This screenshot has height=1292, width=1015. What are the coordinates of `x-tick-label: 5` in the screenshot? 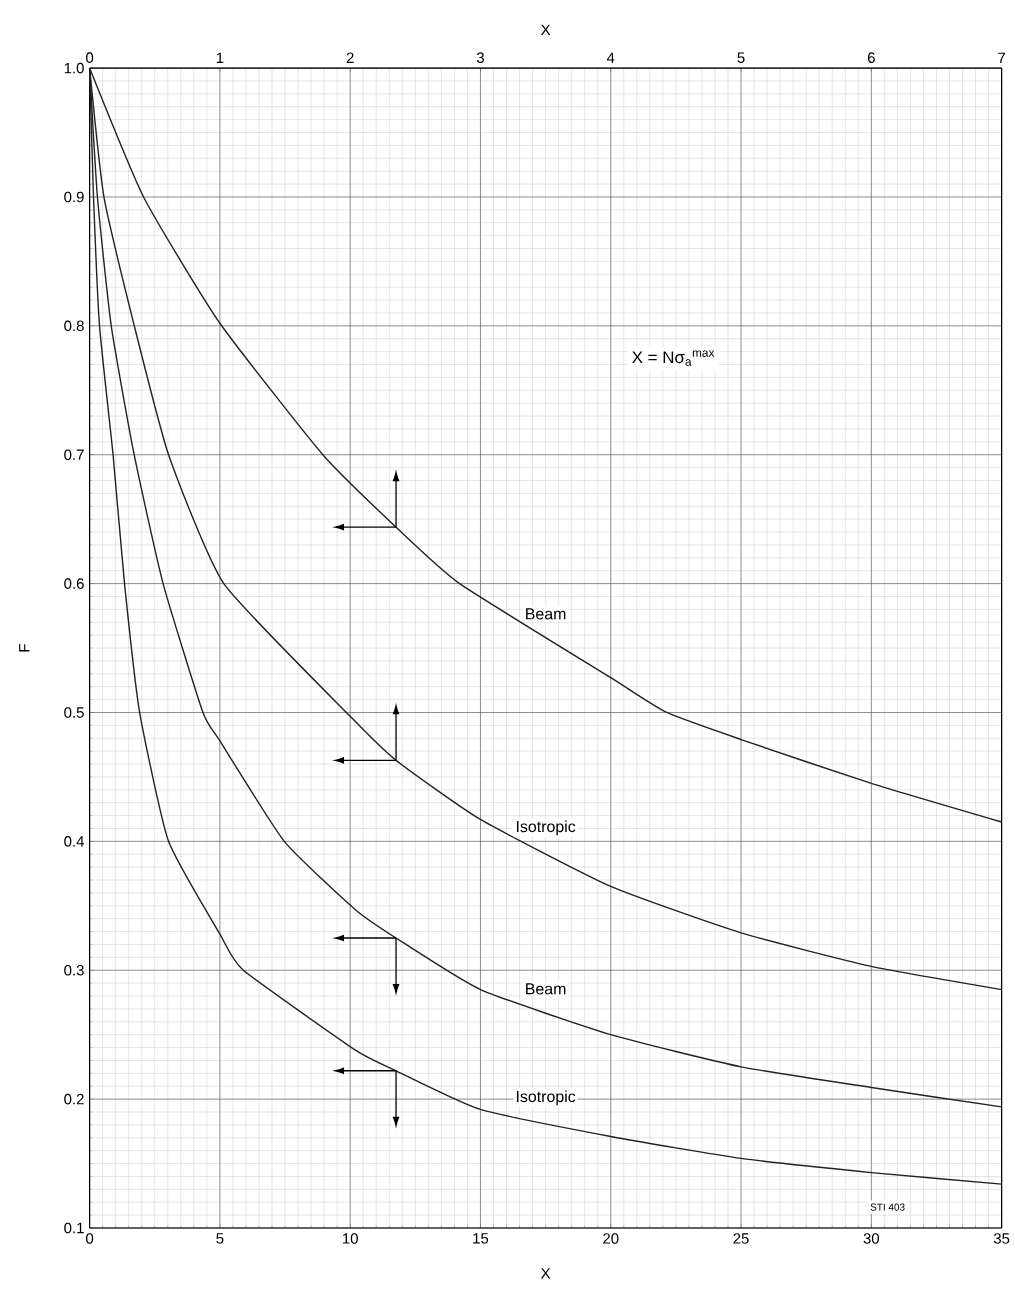 It's located at (220, 1238).